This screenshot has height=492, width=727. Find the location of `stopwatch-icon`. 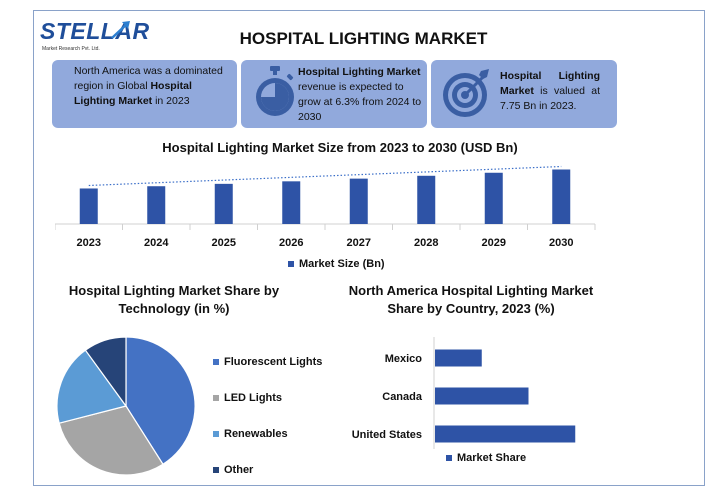

stopwatch-icon is located at coordinates (275, 91).